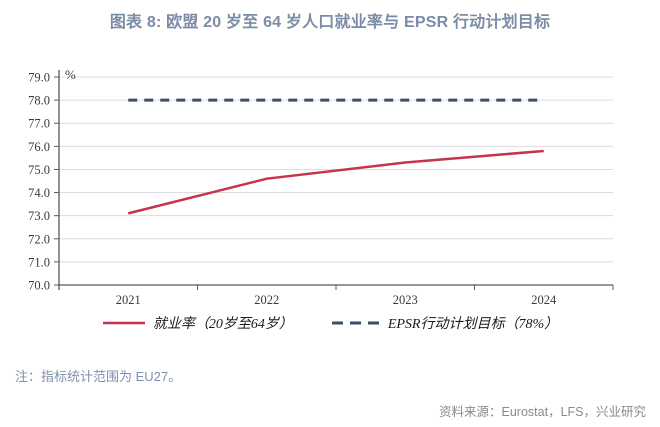 The height and width of the screenshot is (427, 660). Describe the element at coordinates (355, 323) in the screenshot. I see `target-line-swatch` at that location.